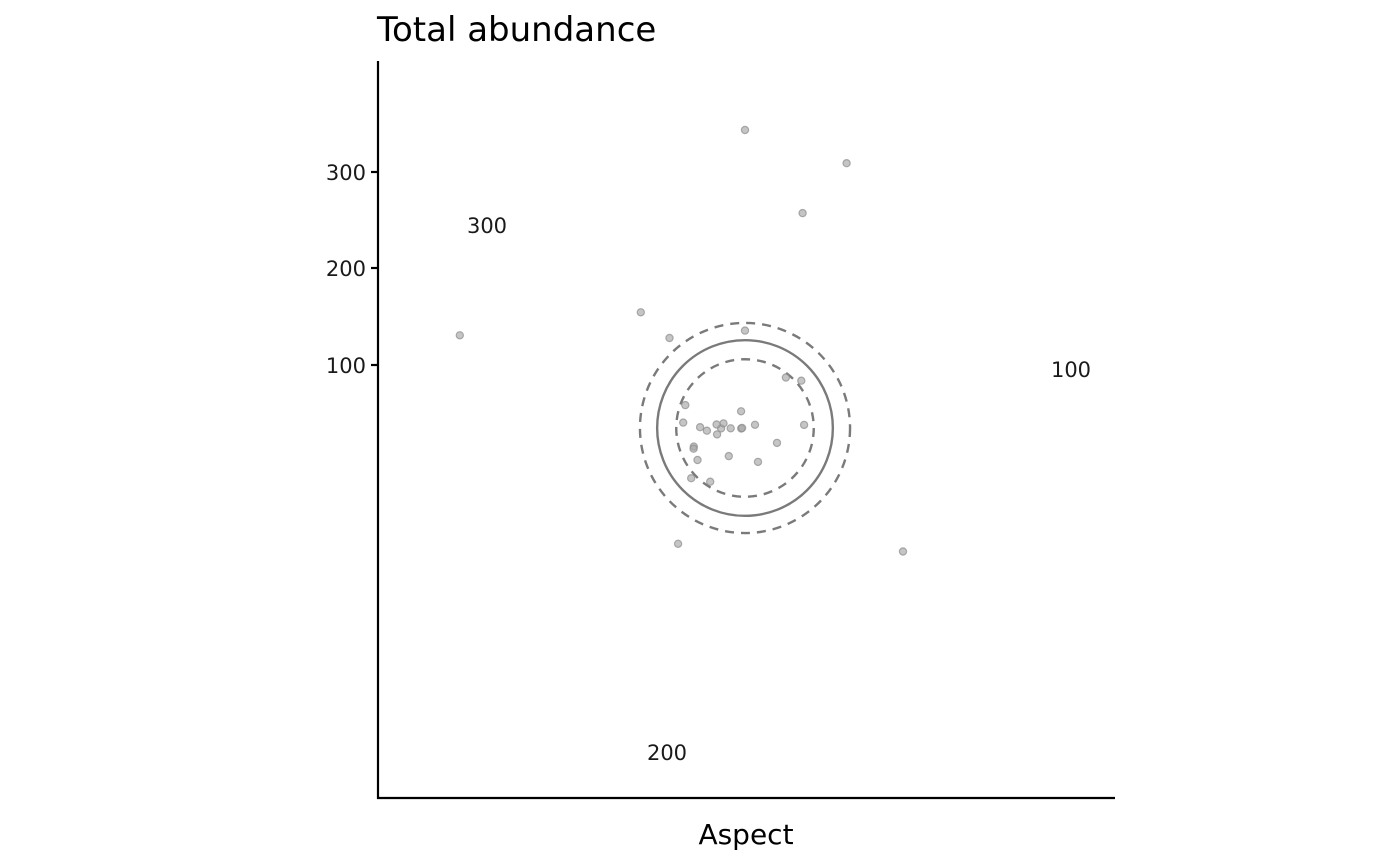 This screenshot has width=1400, height=865. I want to click on mean-circle, so click(745, 428).